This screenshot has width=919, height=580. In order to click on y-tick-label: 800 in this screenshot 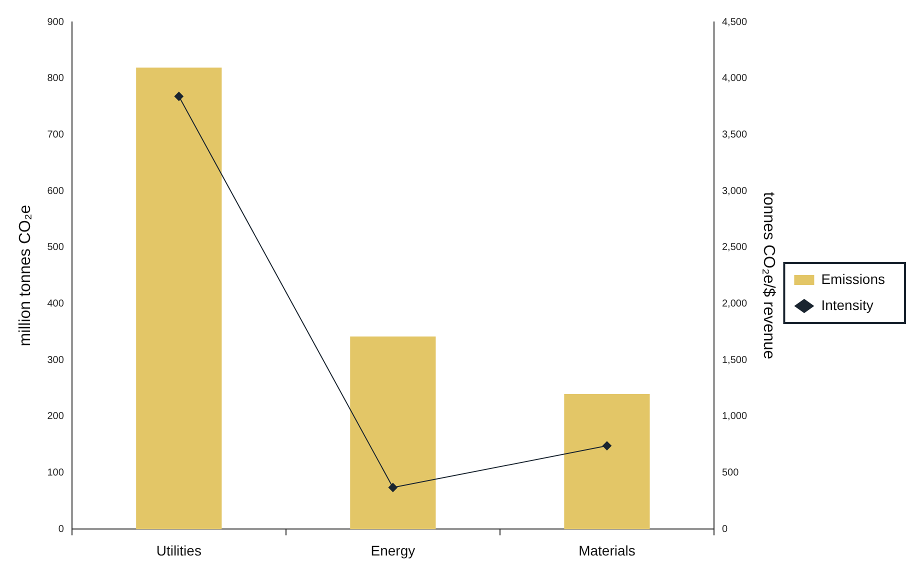, I will do `click(55, 78)`.